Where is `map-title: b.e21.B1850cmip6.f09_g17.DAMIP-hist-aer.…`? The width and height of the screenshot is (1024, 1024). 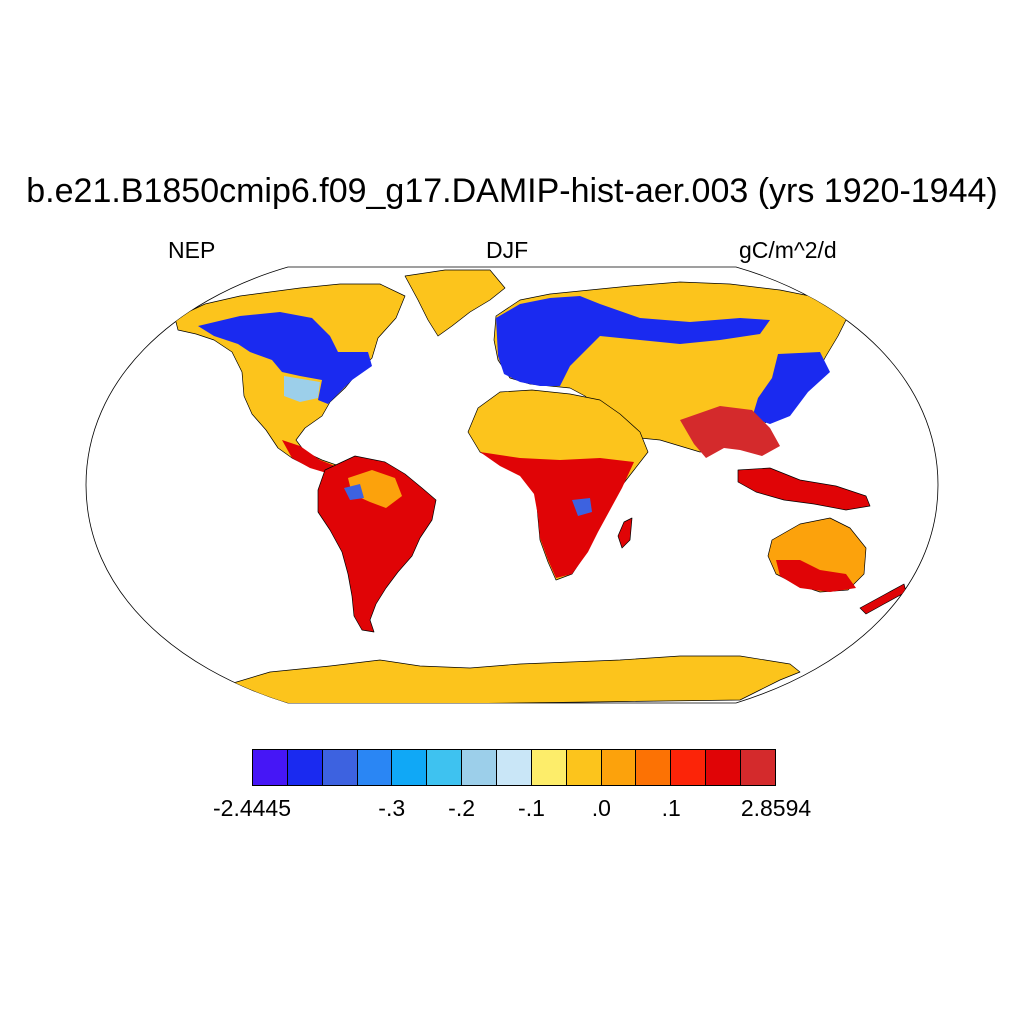
map-title: b.e21.B1850cmip6.f09_g17.DAMIP-hist-aer.… is located at coordinates (512, 191).